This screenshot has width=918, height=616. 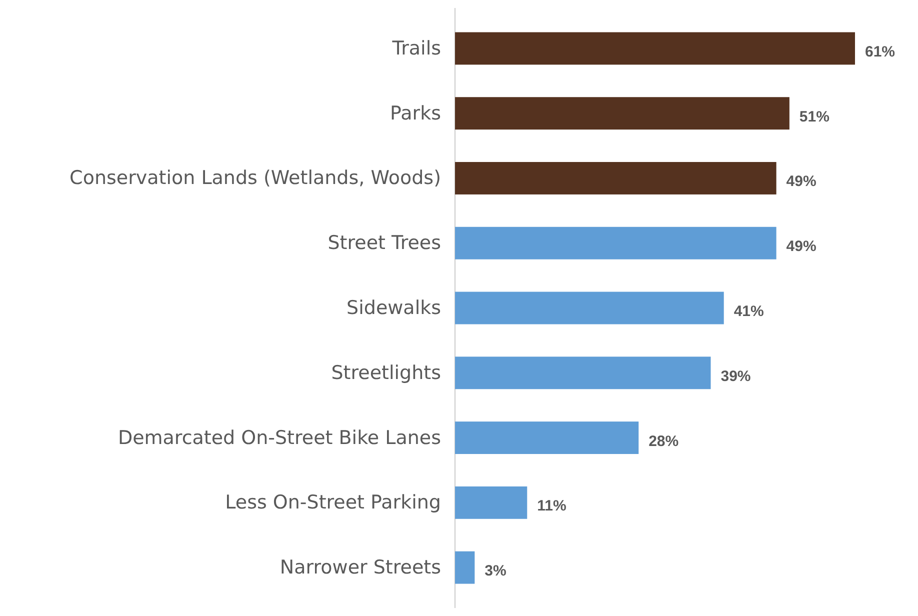 What do you see at coordinates (393, 308) in the screenshot?
I see `y-tick-label: Sidewalks` at bounding box center [393, 308].